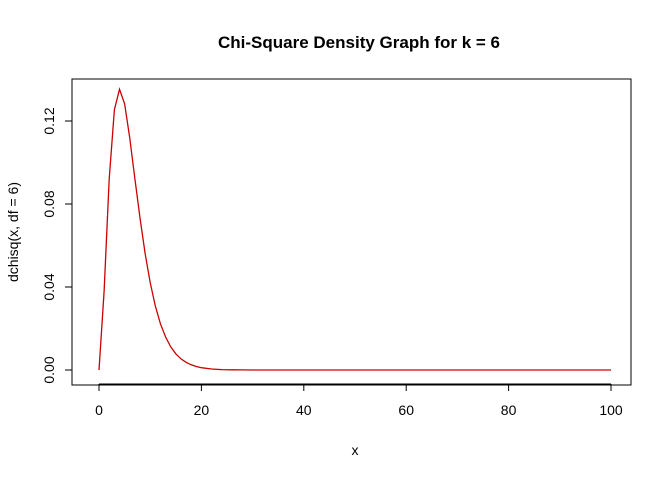  What do you see at coordinates (202, 410) in the screenshot?
I see `x-tick-label: 20` at bounding box center [202, 410].